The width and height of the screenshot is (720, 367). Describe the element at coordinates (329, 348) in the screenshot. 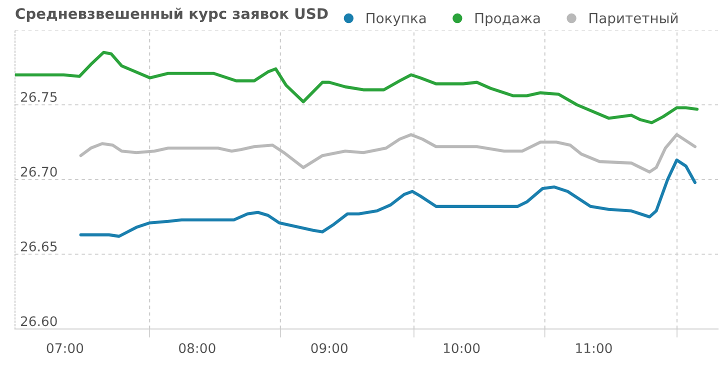

I see `x-tick-label: 09:00` at that location.